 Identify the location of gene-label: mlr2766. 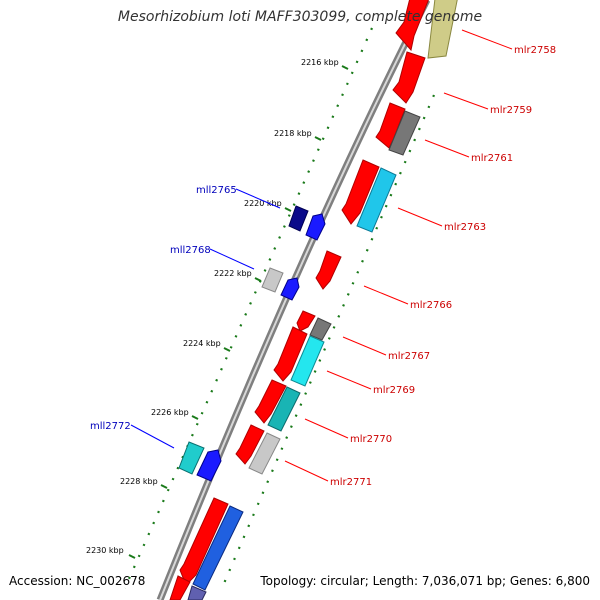
(431, 305).